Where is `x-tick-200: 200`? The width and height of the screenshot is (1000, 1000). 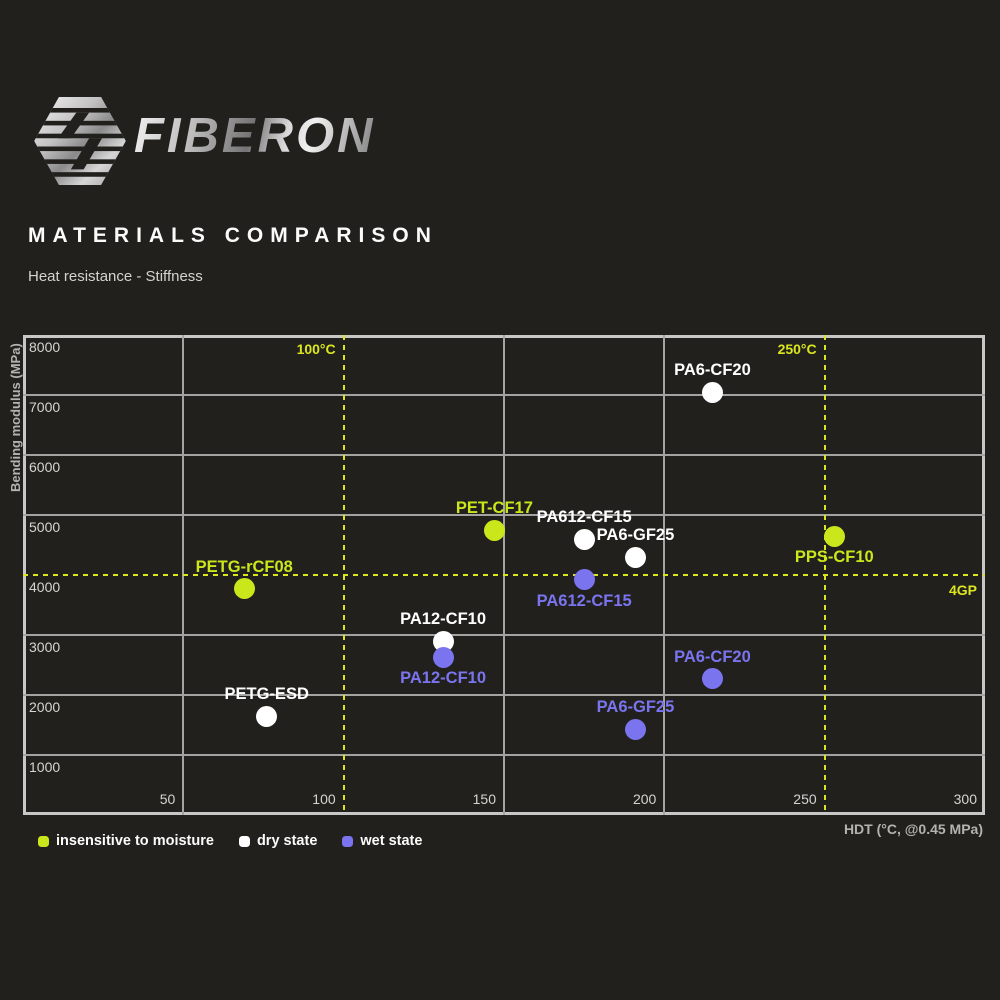 x-tick-200: 200 is located at coordinates (644, 799).